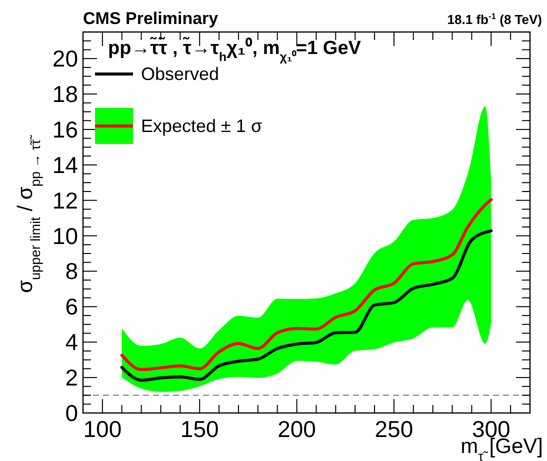  What do you see at coordinates (235, 50) in the screenshot?
I see `annotation: pp→τ̃τ̃ , τ̃→τ$_{h}$χ₁⁰, m$_{χ₁⁰}$=1 GeV` at bounding box center [235, 50].